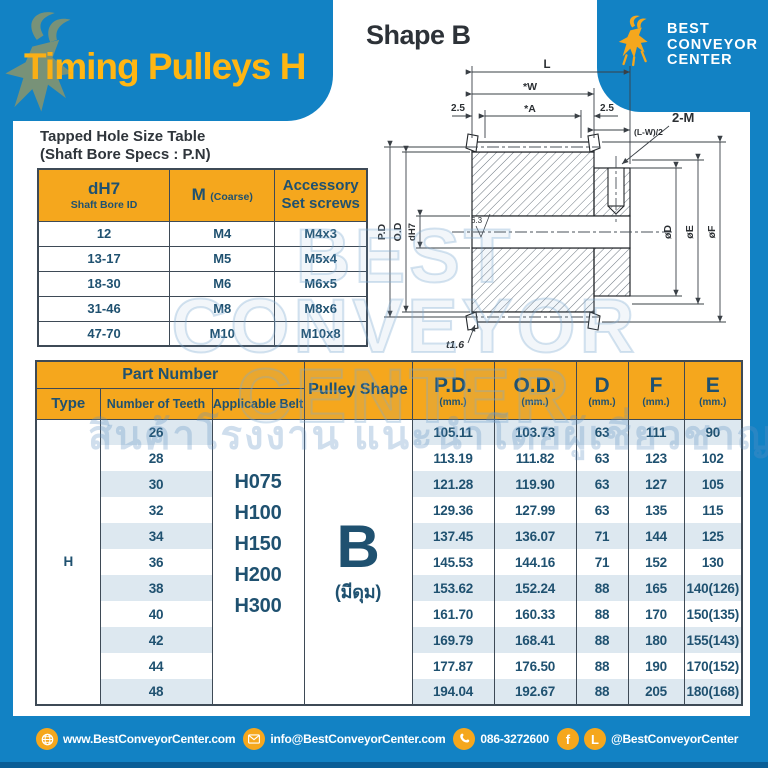 The image size is (768, 768). I want to click on title-block: Timing Pulleys H, so click(166, 60).